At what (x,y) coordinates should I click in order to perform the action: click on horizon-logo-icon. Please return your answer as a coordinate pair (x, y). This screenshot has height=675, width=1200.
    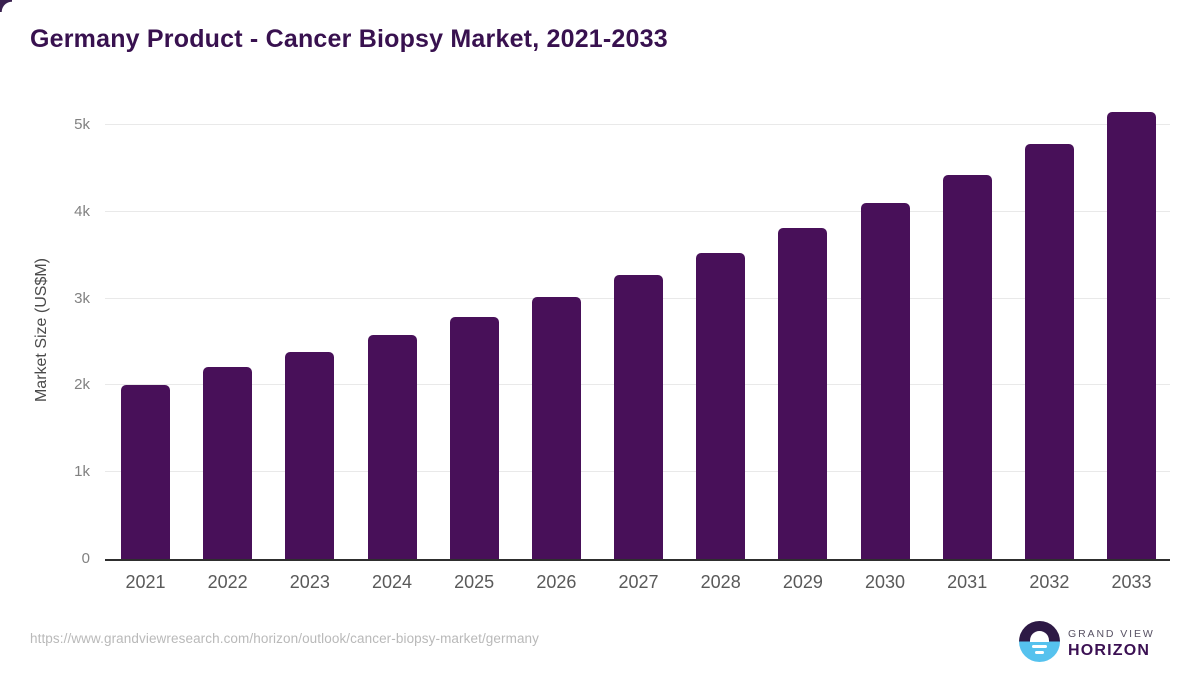
    Looking at the image, I should click on (1039, 641).